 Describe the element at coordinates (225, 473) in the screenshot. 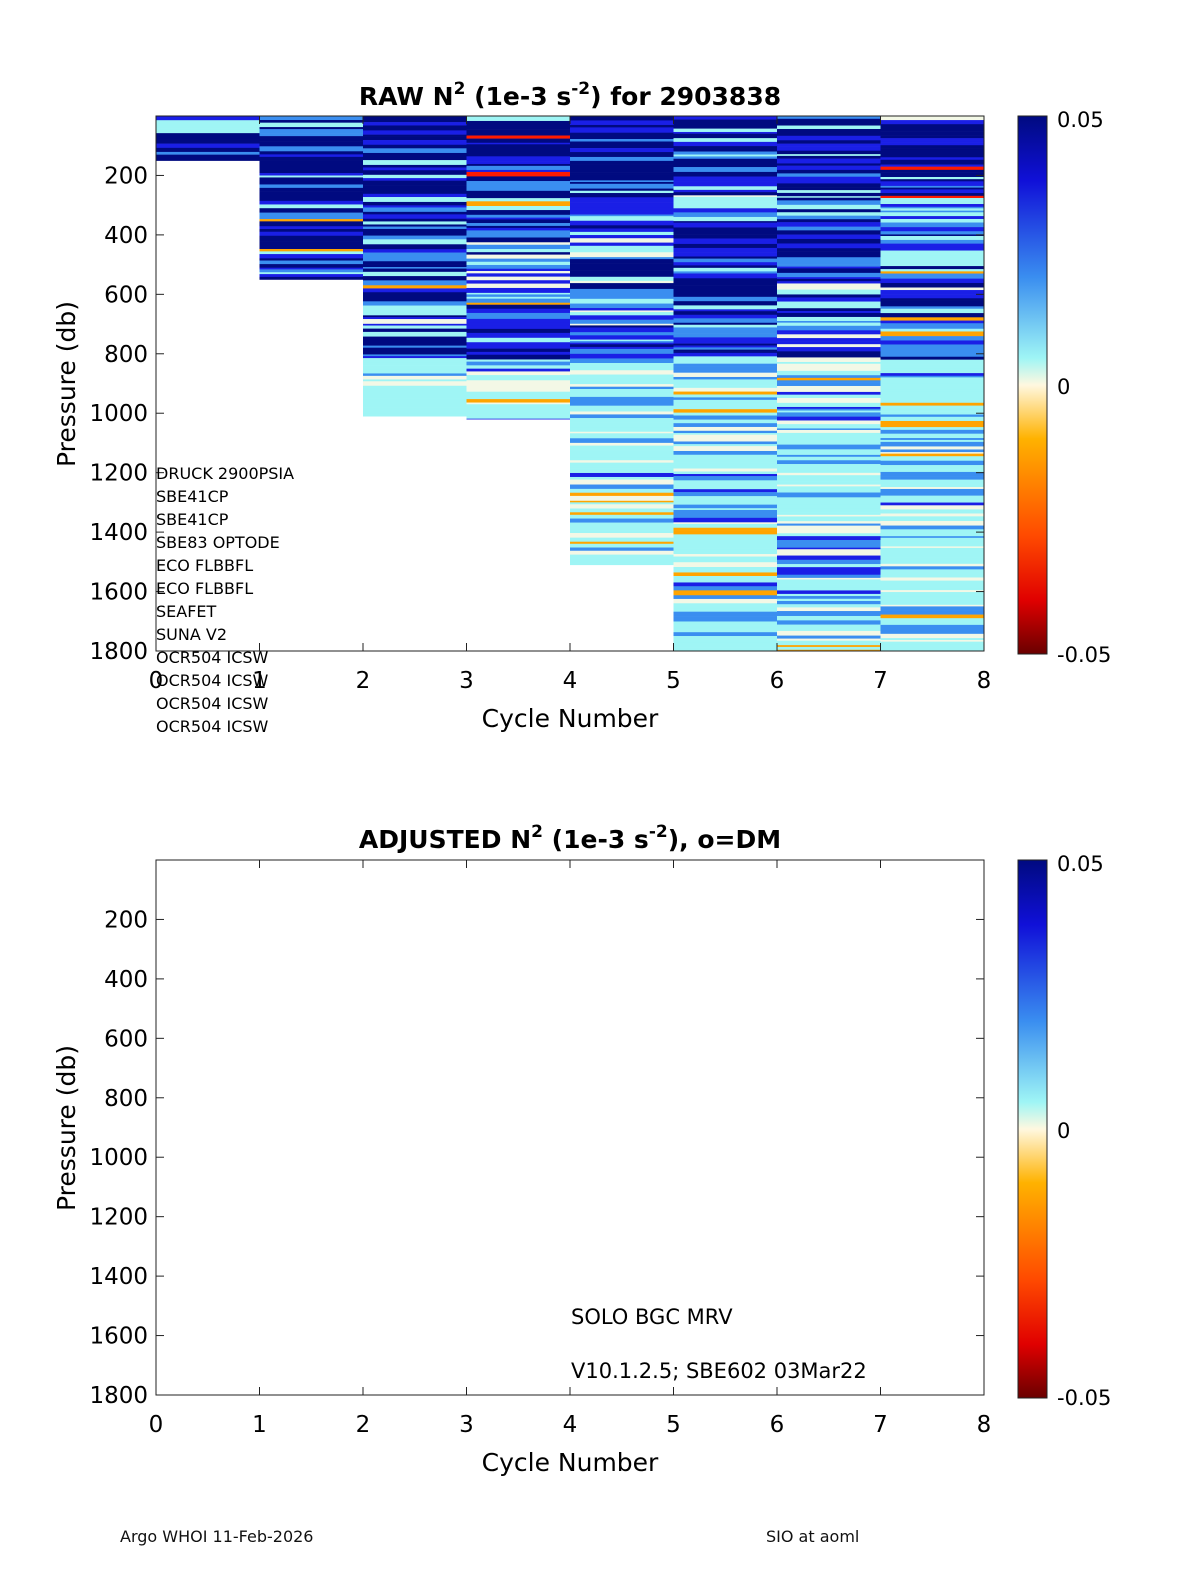

I see `sensor-item: DRUCK 2900PSIA` at that location.